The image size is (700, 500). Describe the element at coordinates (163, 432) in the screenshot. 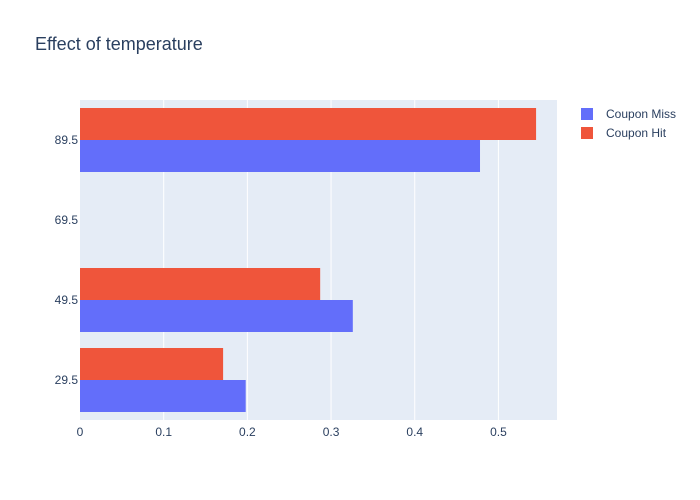

I see `x-tick-label: 0.1` at that location.